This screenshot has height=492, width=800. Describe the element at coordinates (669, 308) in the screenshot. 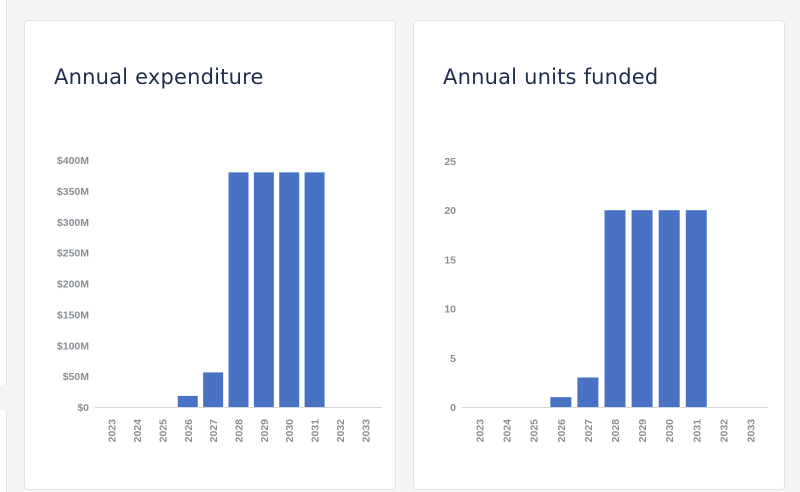

I see `bar-1-2030` at that location.